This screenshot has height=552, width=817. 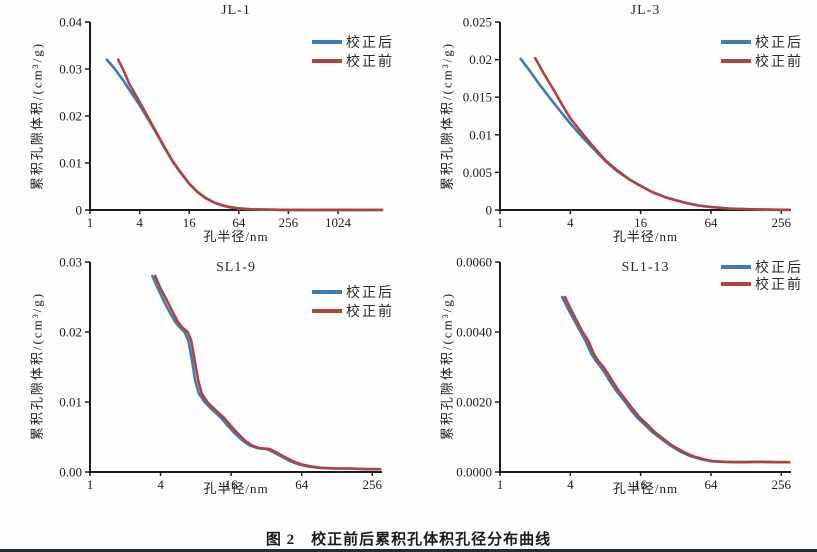 What do you see at coordinates (474, 472) in the screenshot?
I see `svg-text: 0.0000` at bounding box center [474, 472].